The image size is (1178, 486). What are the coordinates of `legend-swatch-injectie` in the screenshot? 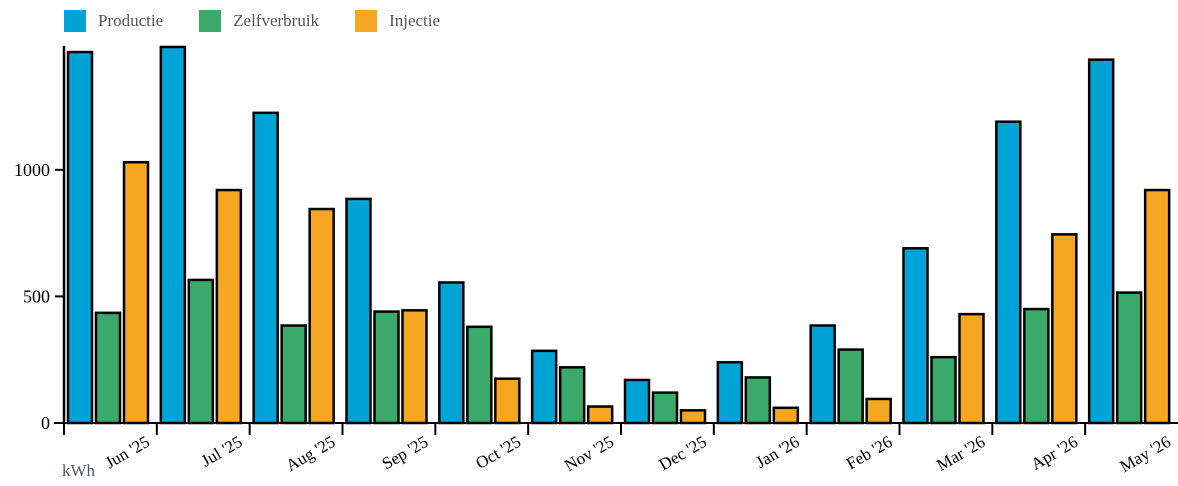 It's located at (366, 21).